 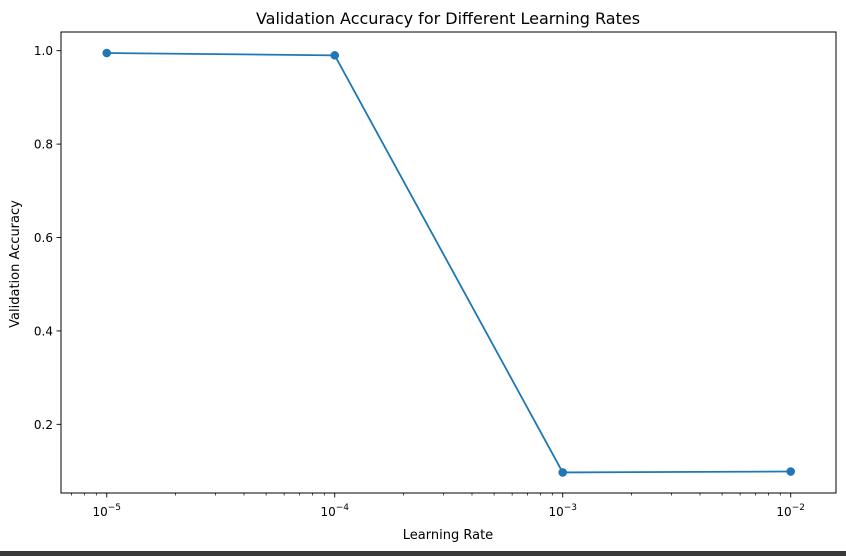 I want to click on y-tick-label: 1.0, so click(x=43, y=51).